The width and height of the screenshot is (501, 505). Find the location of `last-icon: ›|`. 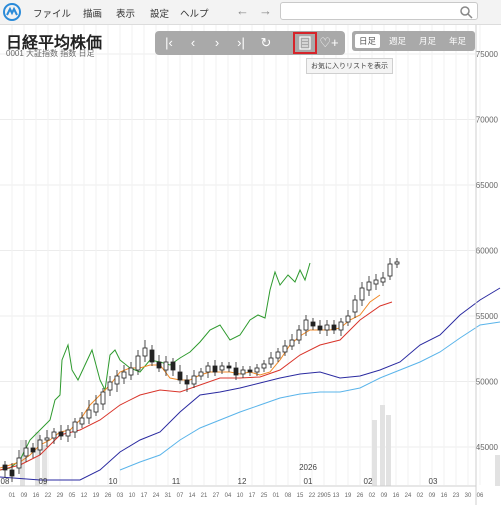

last-icon: ›| is located at coordinates (241, 42).